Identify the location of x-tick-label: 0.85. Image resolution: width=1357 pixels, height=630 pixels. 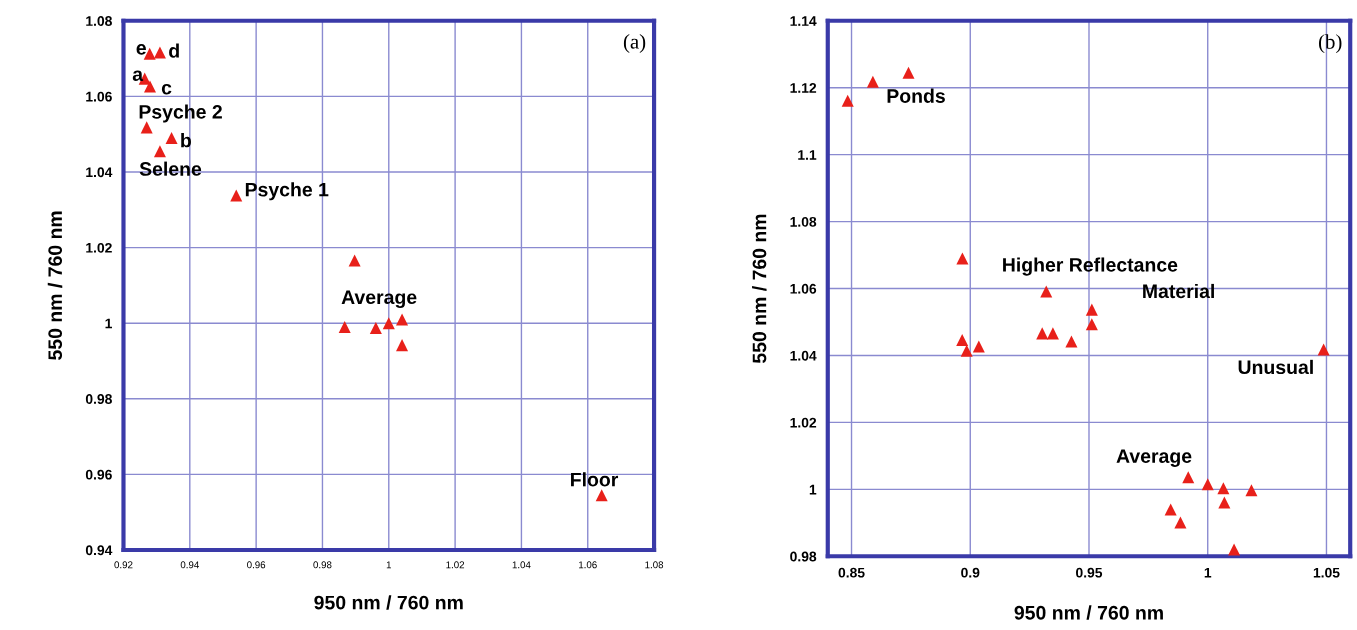
(851, 572).